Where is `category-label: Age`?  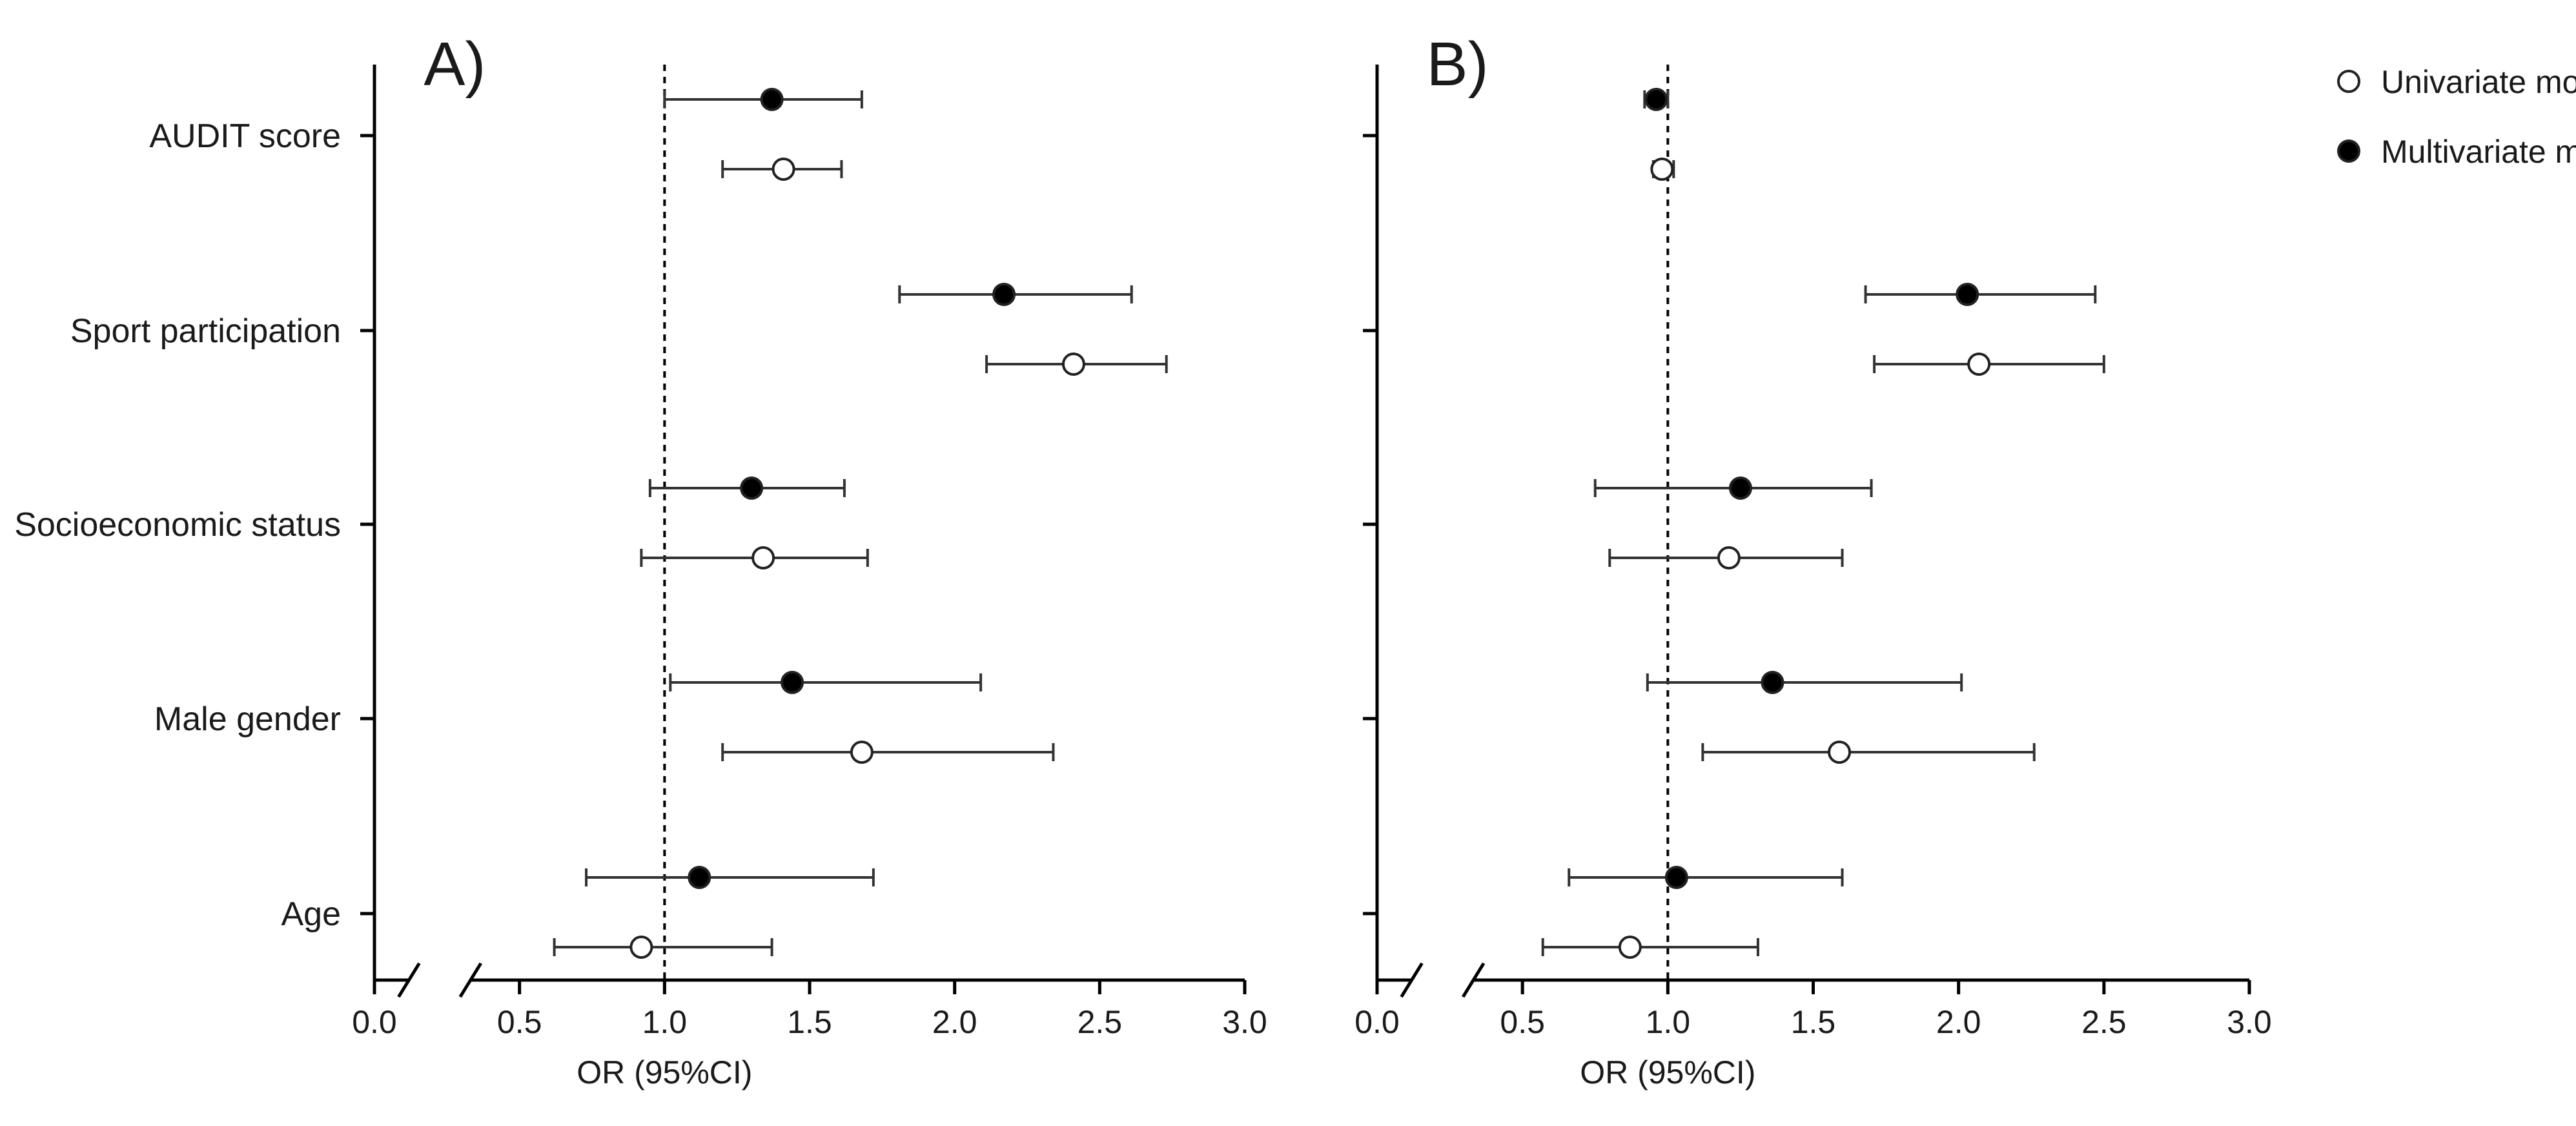 category-label: Age is located at coordinates (311, 914).